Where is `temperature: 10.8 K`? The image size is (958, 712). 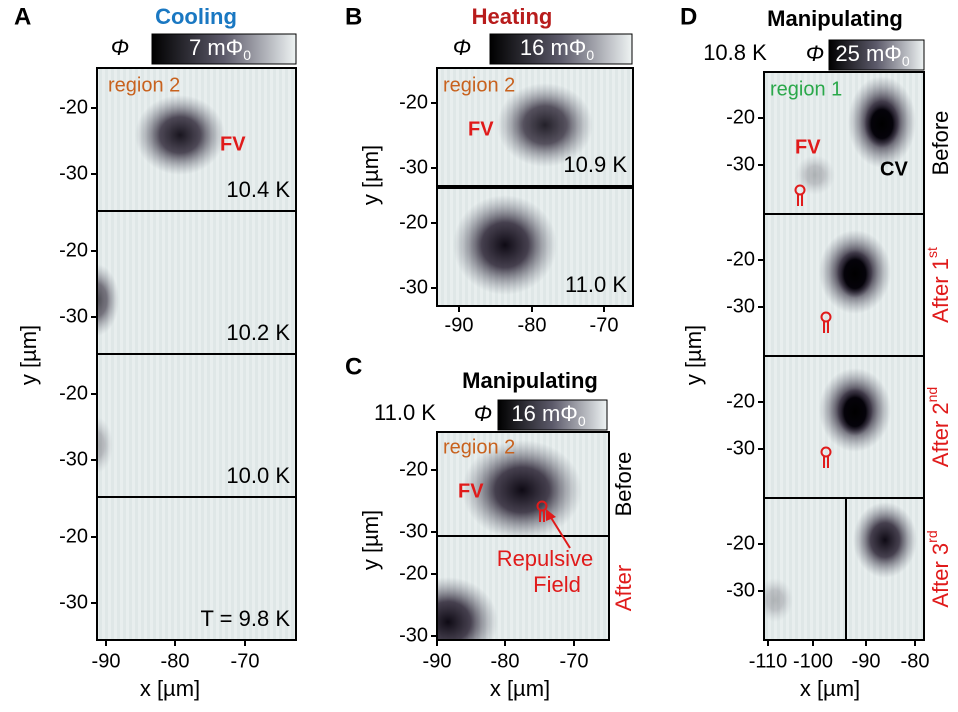 temperature: 10.8 K is located at coordinates (735, 52).